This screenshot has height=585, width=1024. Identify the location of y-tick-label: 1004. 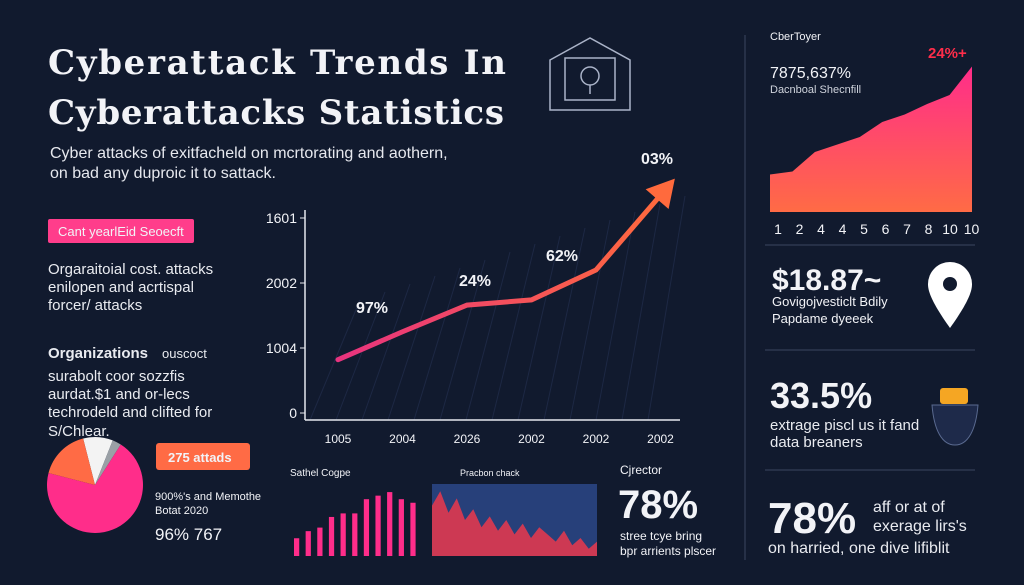
(281, 348).